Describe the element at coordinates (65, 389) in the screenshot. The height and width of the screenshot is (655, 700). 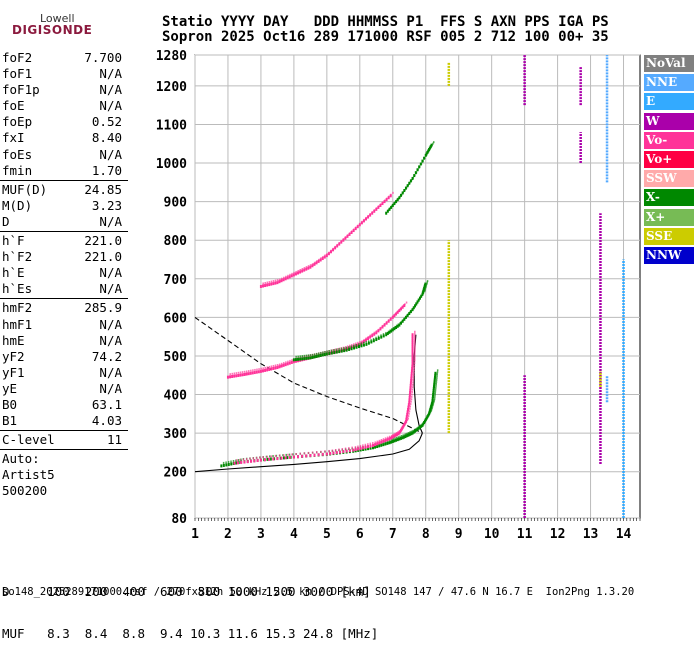
I see `param-row: yE N/A` at that location.